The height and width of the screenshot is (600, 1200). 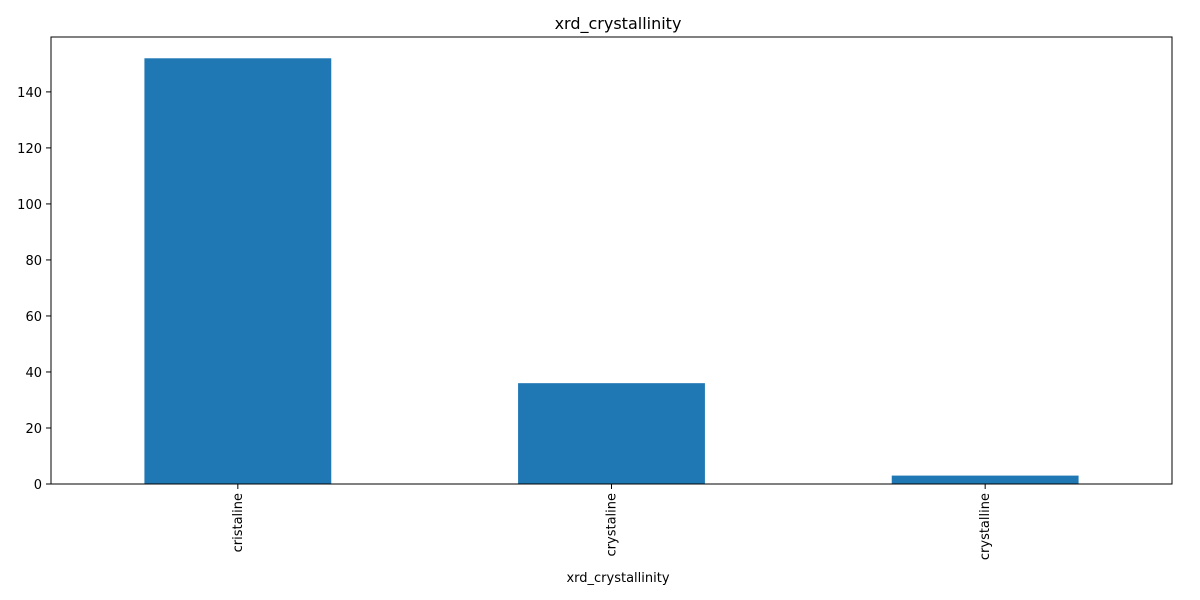 What do you see at coordinates (29, 149) in the screenshot?
I see `y-tick-label: 120` at bounding box center [29, 149].